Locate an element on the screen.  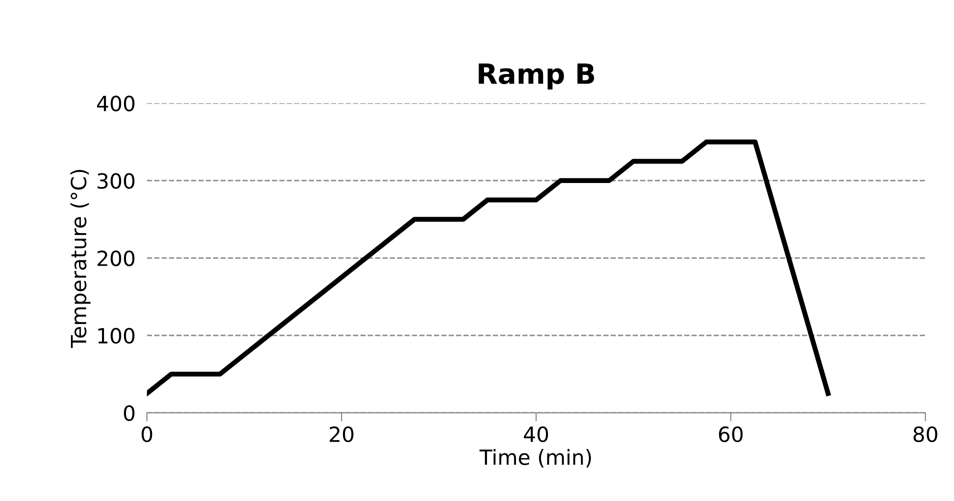
y-tick-label: 200 is located at coordinates (116, 258).